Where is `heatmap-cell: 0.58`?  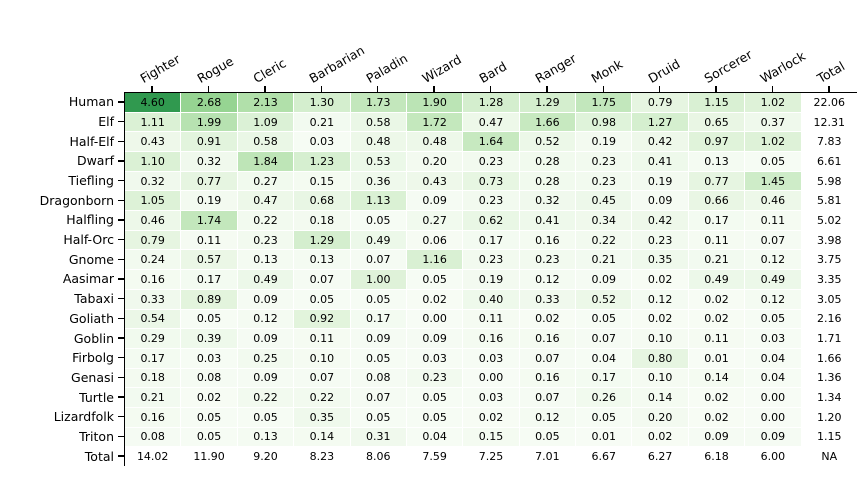 heatmap-cell: 0.58 is located at coordinates (378, 122).